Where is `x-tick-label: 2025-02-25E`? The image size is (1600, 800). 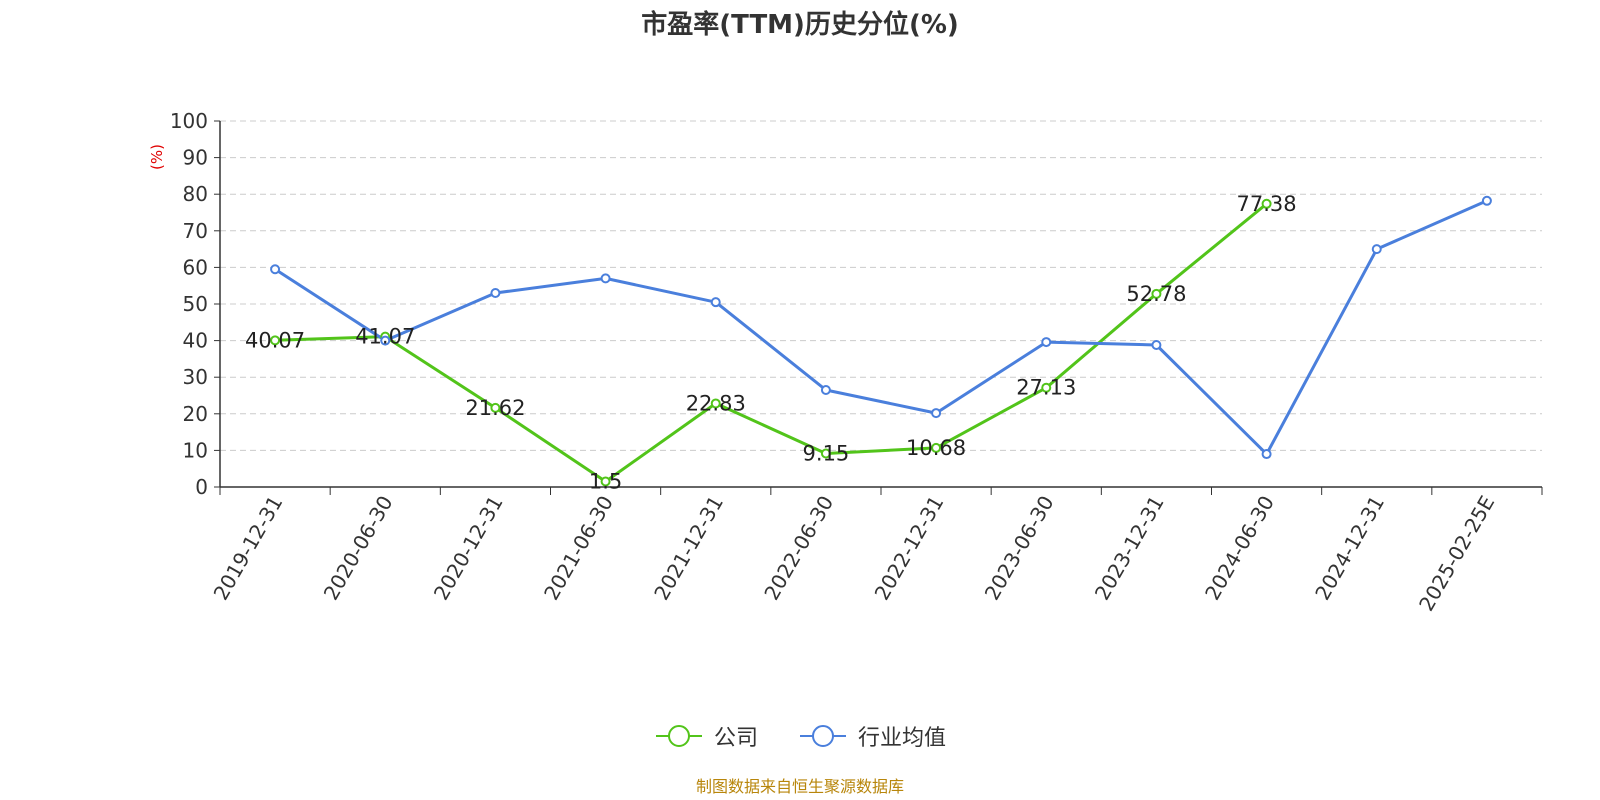
x-tick-label: 2025-02-25E is located at coordinates (1456, 554).